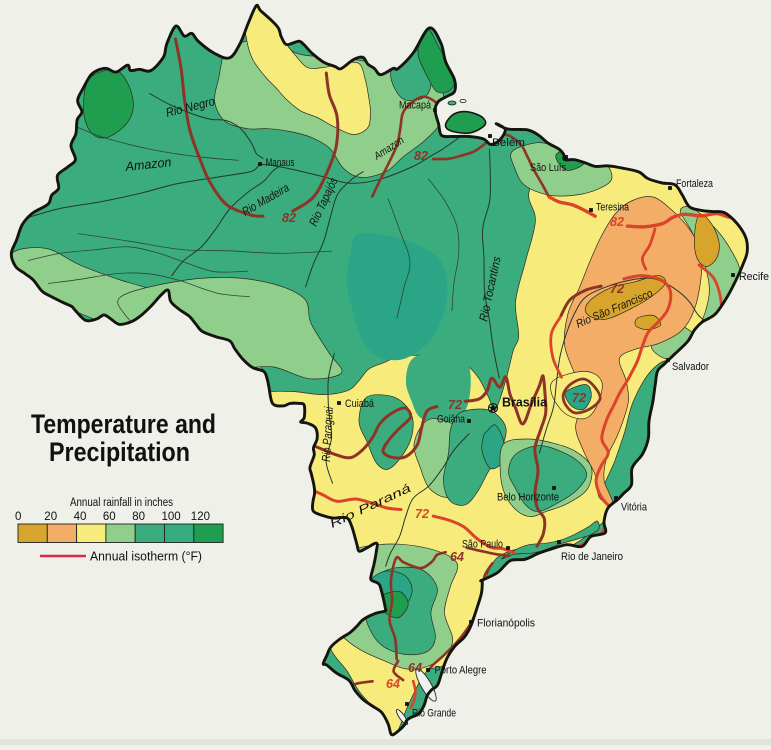  I want to click on svg-text: 80, so click(138, 517).